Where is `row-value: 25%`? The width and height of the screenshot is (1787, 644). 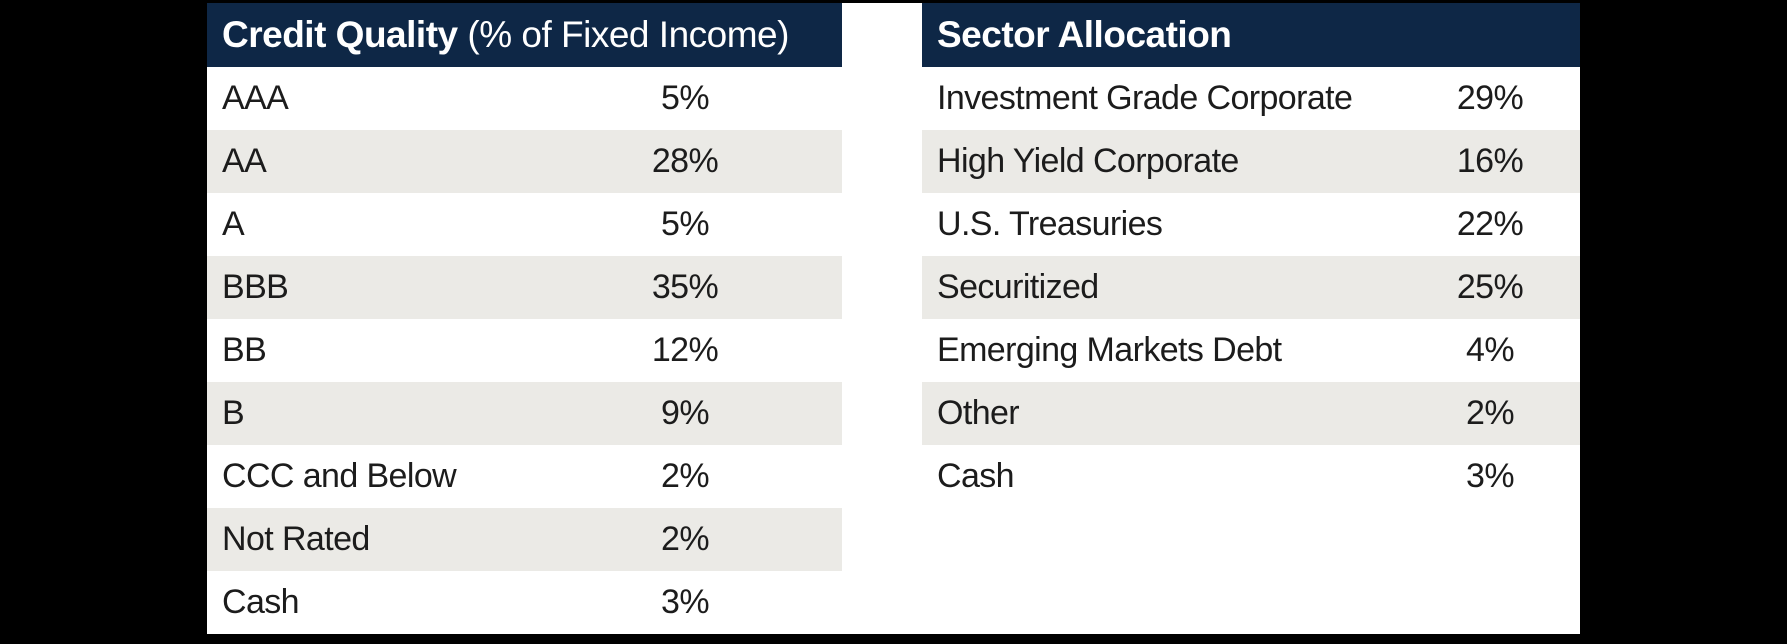 row-value: 25% is located at coordinates (1490, 287).